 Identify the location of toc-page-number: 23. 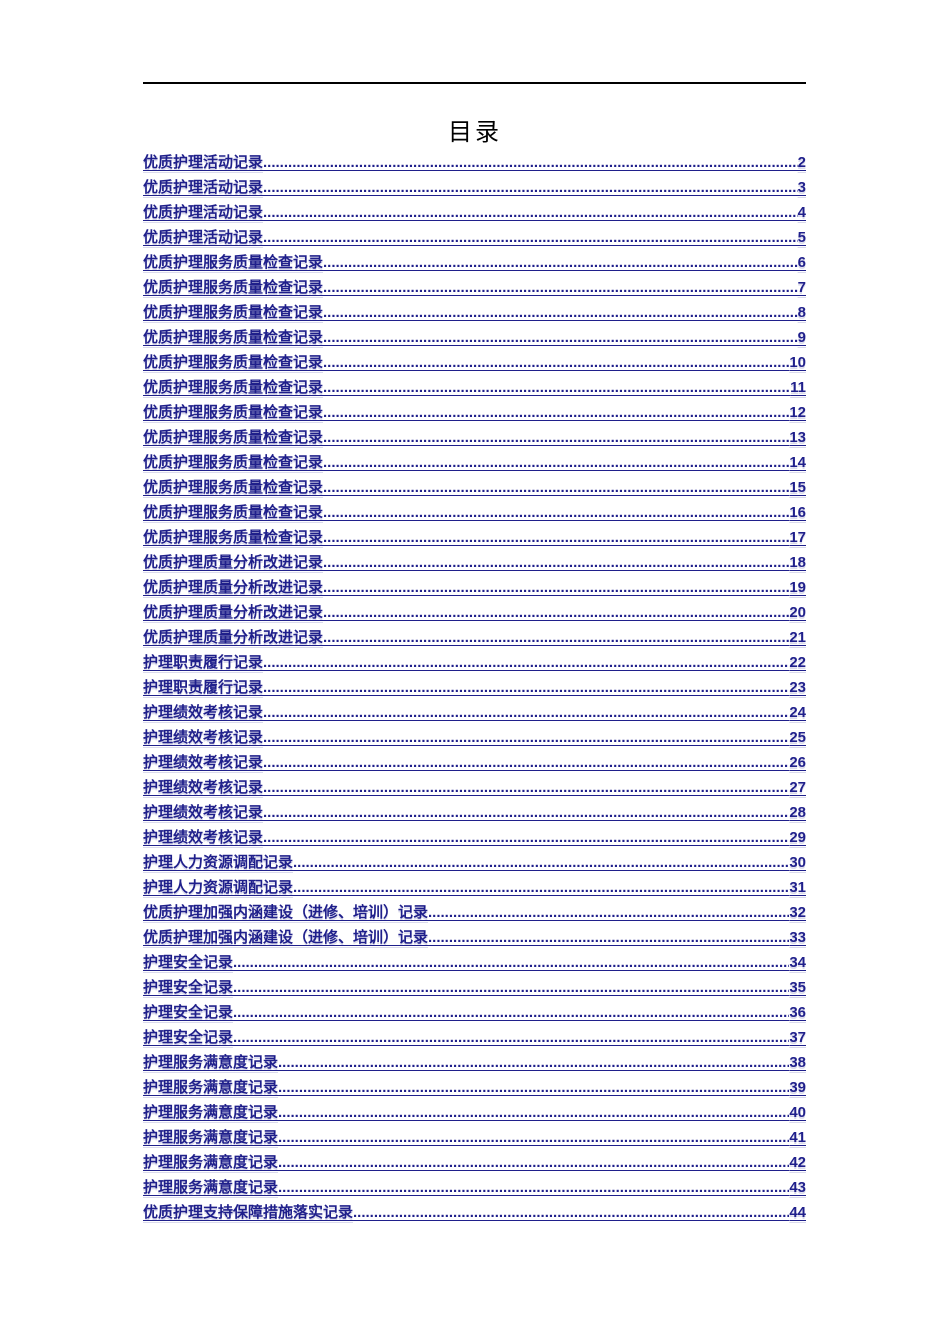
(797, 687).